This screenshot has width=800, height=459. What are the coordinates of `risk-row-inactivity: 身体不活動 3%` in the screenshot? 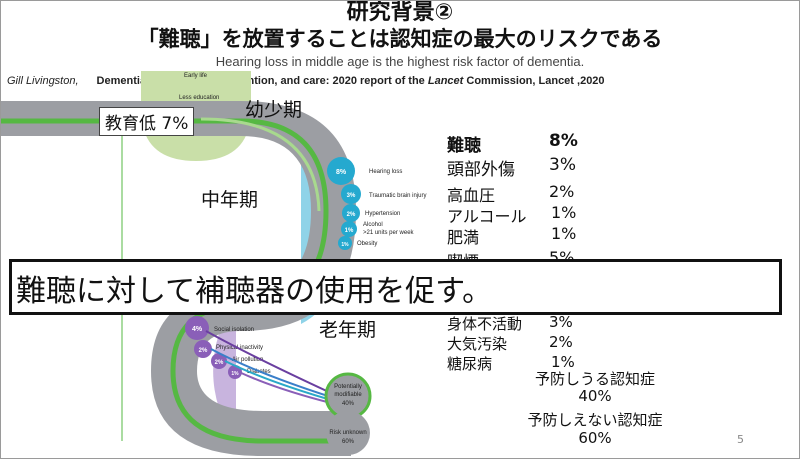 It's located at (510, 323).